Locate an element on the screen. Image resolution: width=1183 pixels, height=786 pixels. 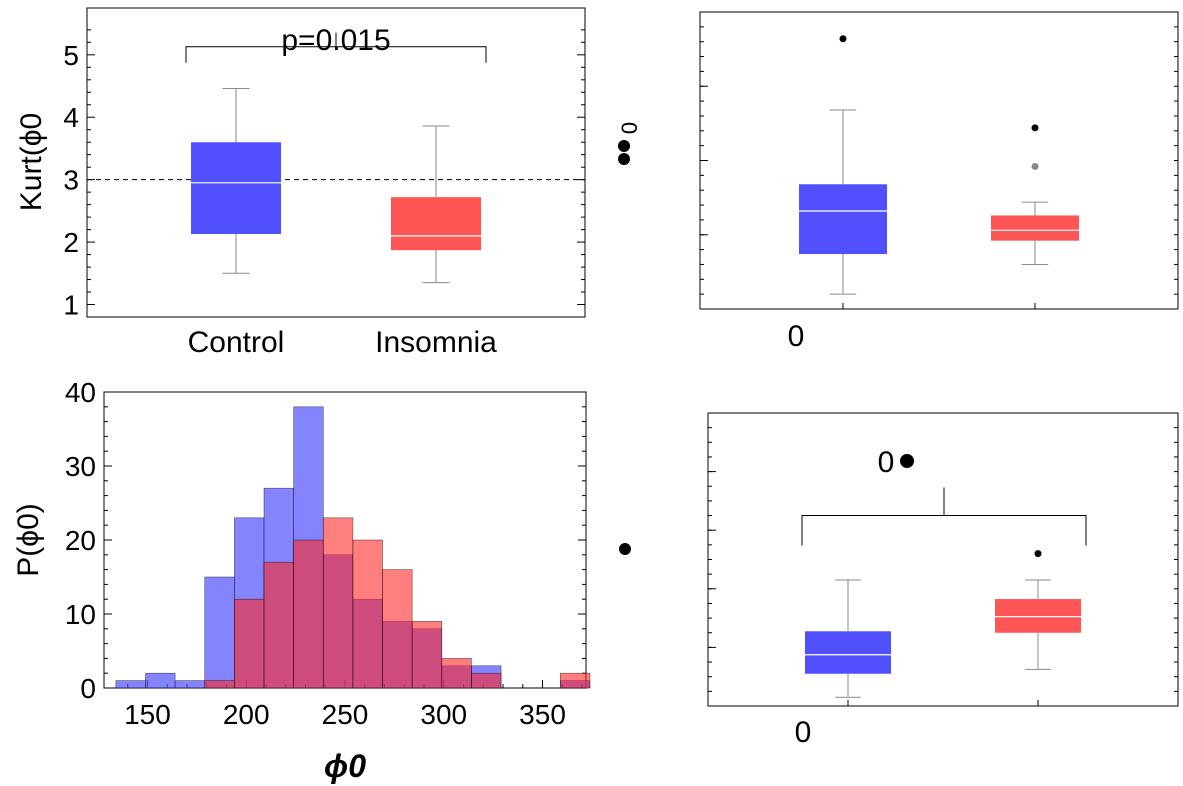
y-axis-label: Kurt(ϕ0 is located at coordinates (31, 162).